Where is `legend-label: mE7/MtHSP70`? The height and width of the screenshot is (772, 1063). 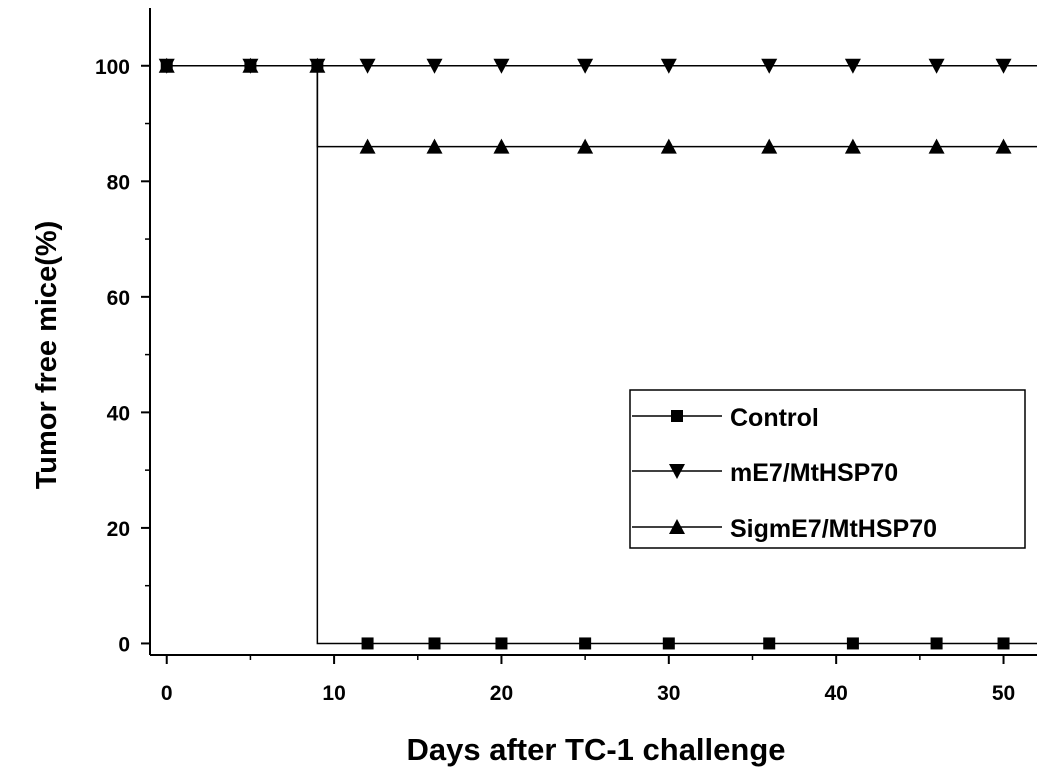 legend-label: mE7/MtHSP70 is located at coordinates (814, 473).